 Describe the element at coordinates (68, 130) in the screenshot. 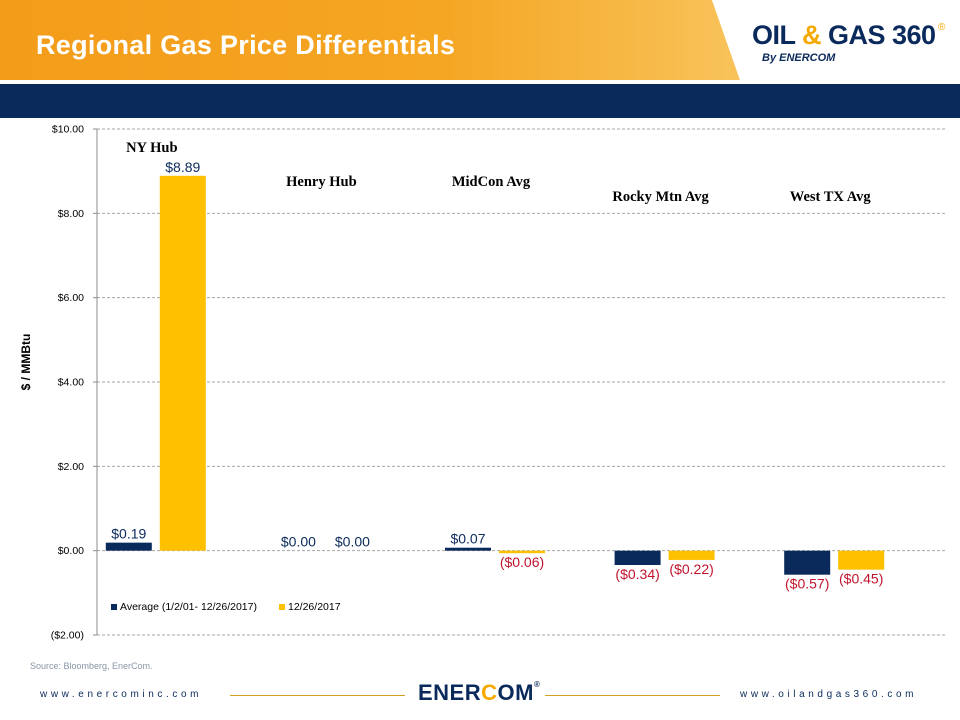

I see `y-tick-label: $10.00` at that location.